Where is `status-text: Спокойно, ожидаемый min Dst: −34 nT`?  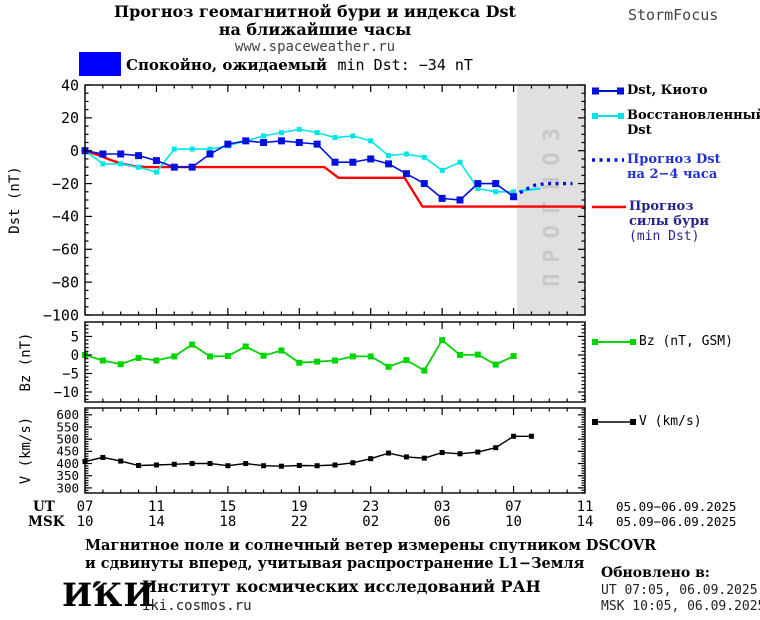
status-text: Спокойно, ожидаемый min Dst: −34 nT is located at coordinates (299, 65).